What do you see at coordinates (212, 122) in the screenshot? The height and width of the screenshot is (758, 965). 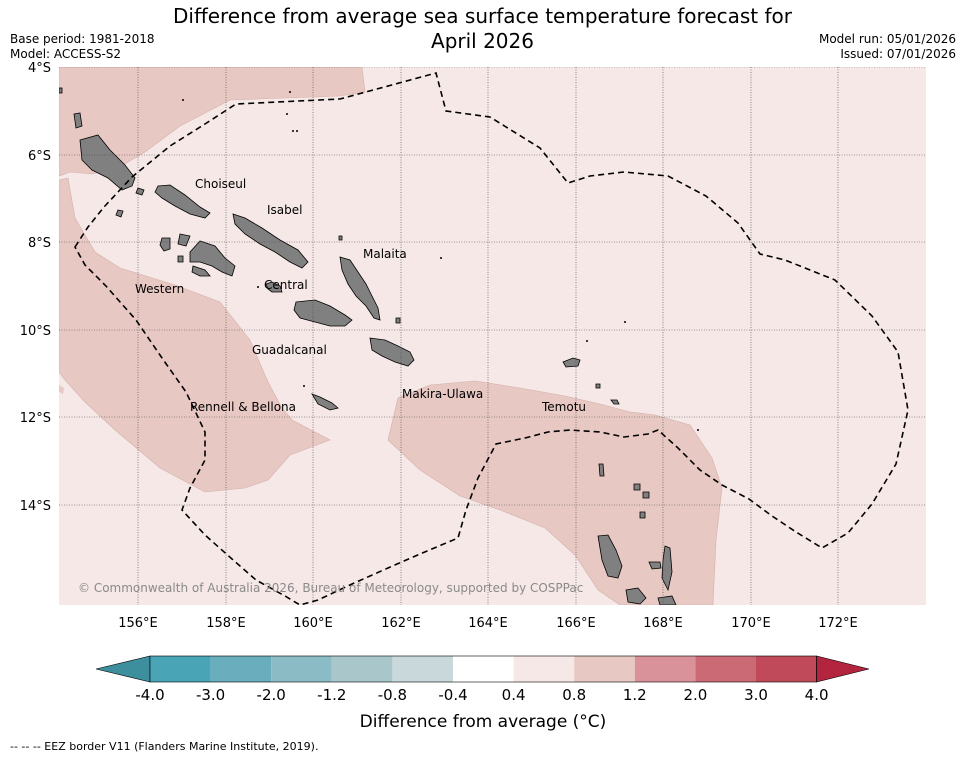 I see `warm-anomaly-north` at bounding box center [212, 122].